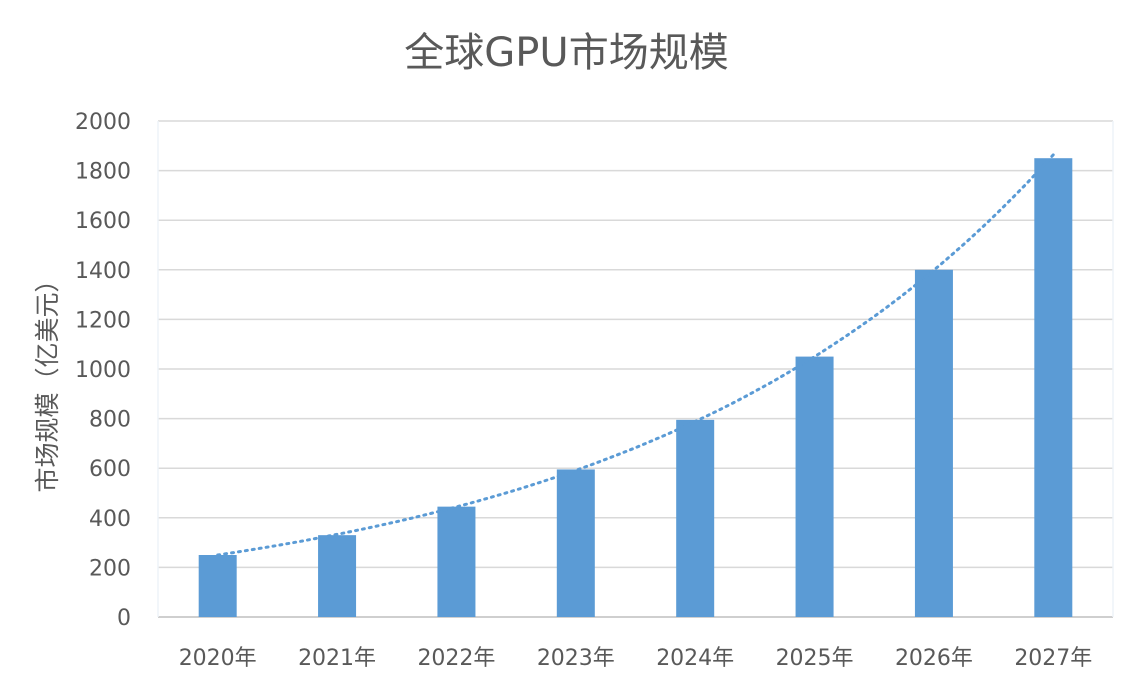  Describe the element at coordinates (110, 568) in the screenshot. I see `y-tick-label: 200` at that location.